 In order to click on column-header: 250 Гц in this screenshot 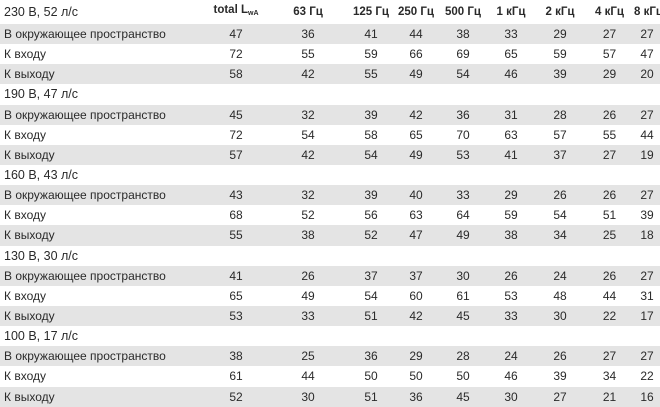, I will do `click(416, 12)`.